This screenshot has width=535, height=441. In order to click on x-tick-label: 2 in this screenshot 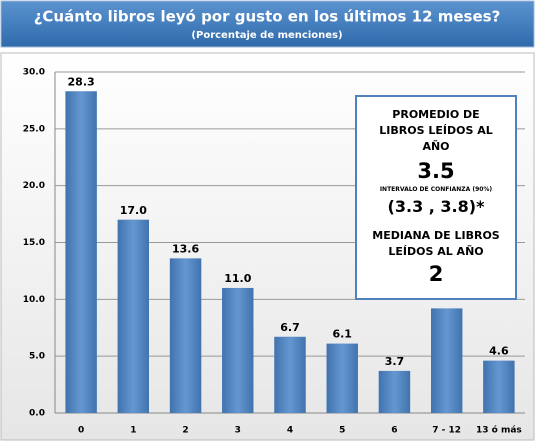, I will do `click(185, 431)`.